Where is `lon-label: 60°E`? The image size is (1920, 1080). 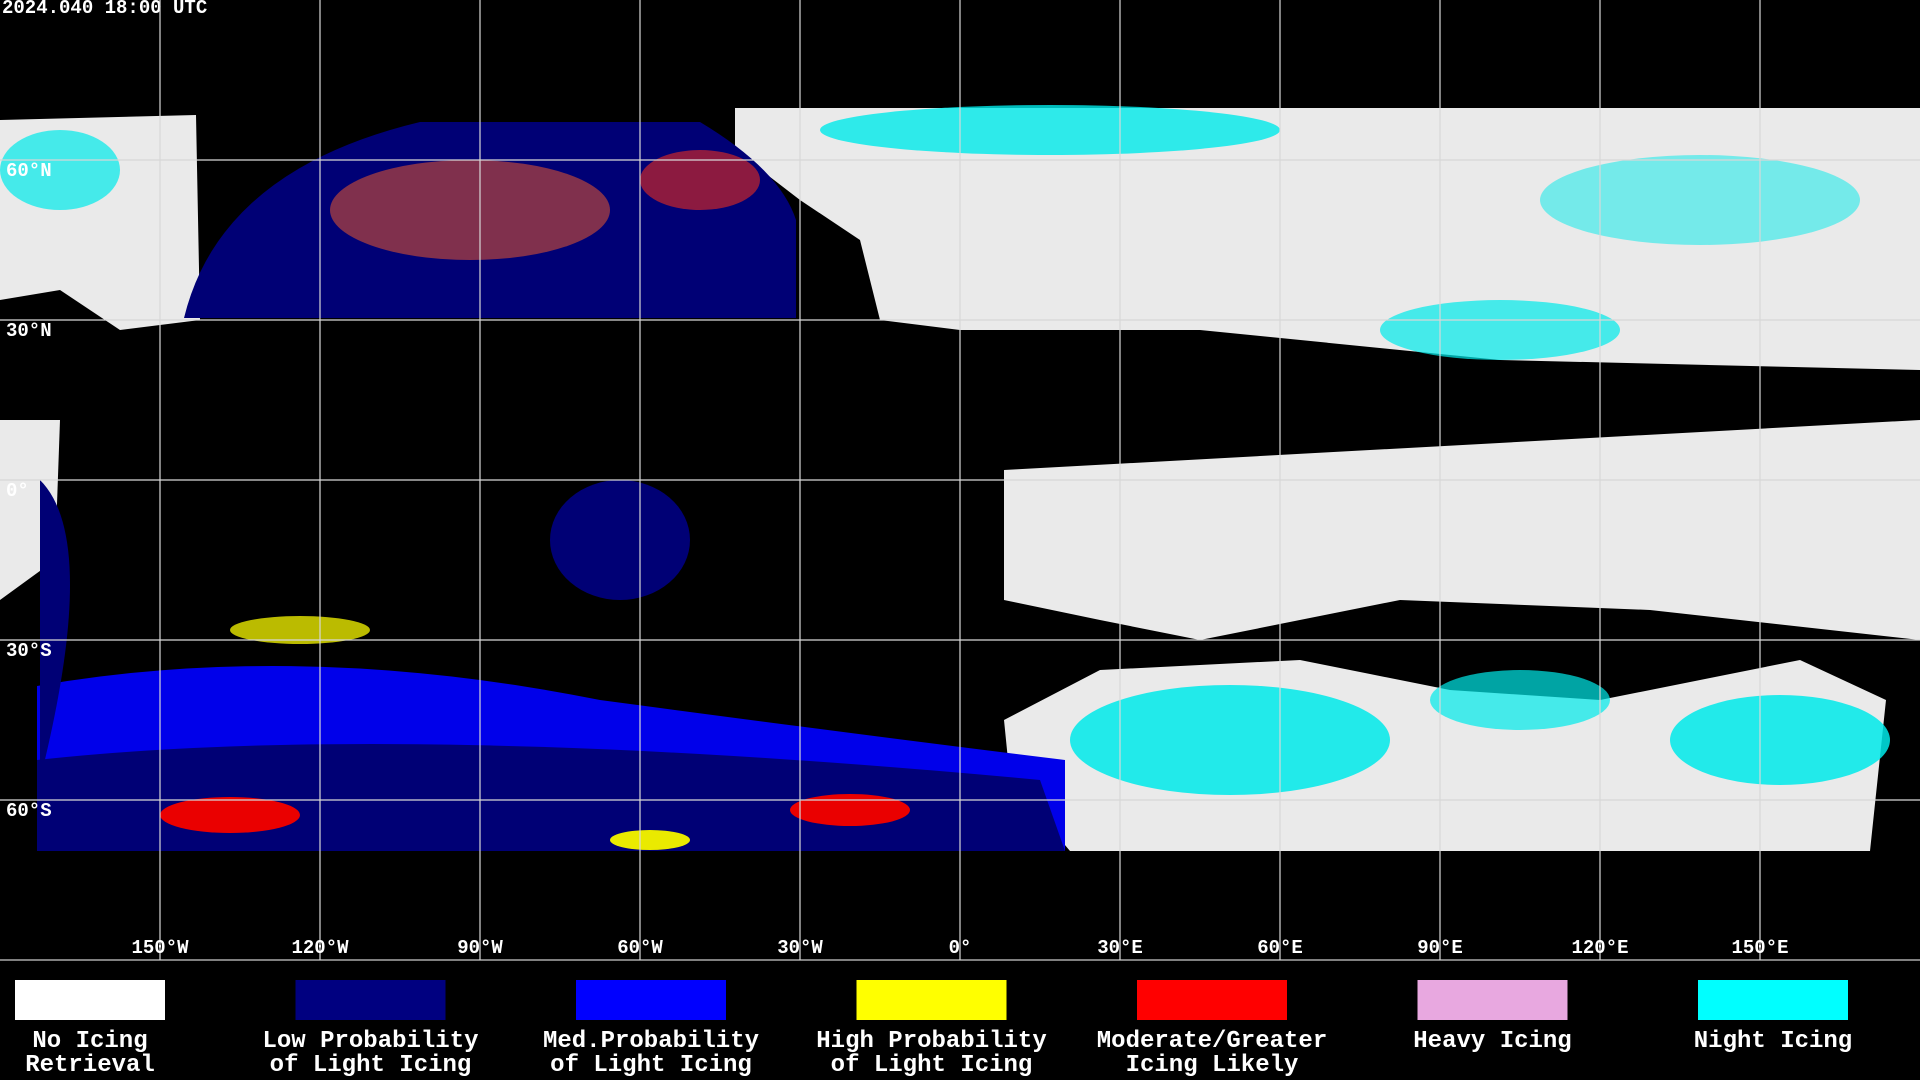
lon-label: 60°E is located at coordinates (1280, 948).